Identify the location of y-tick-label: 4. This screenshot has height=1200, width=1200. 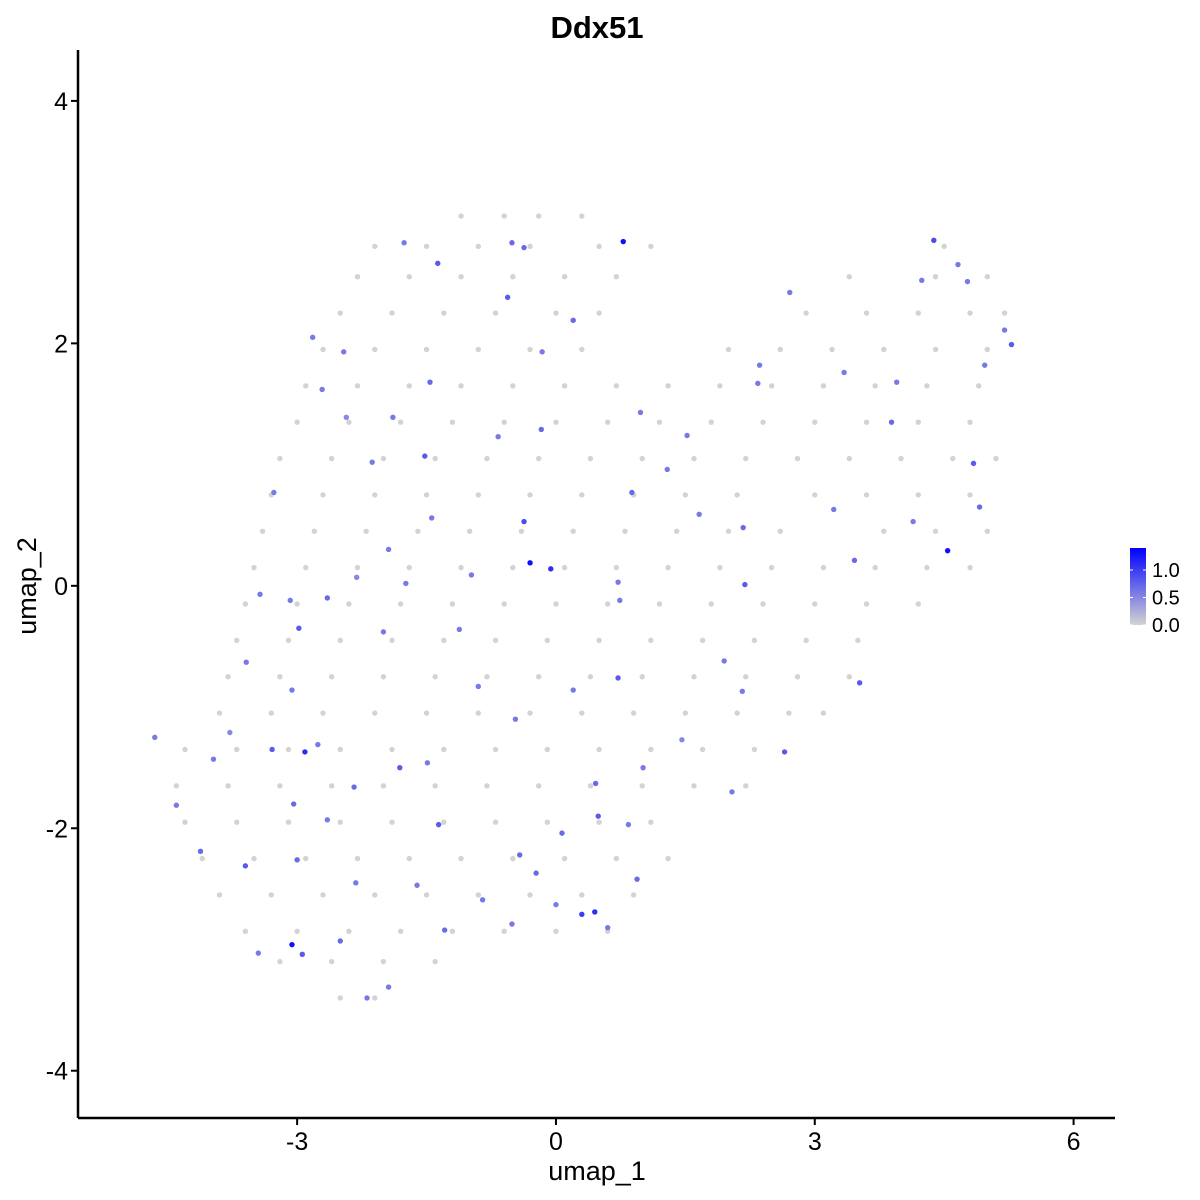
(61, 102).